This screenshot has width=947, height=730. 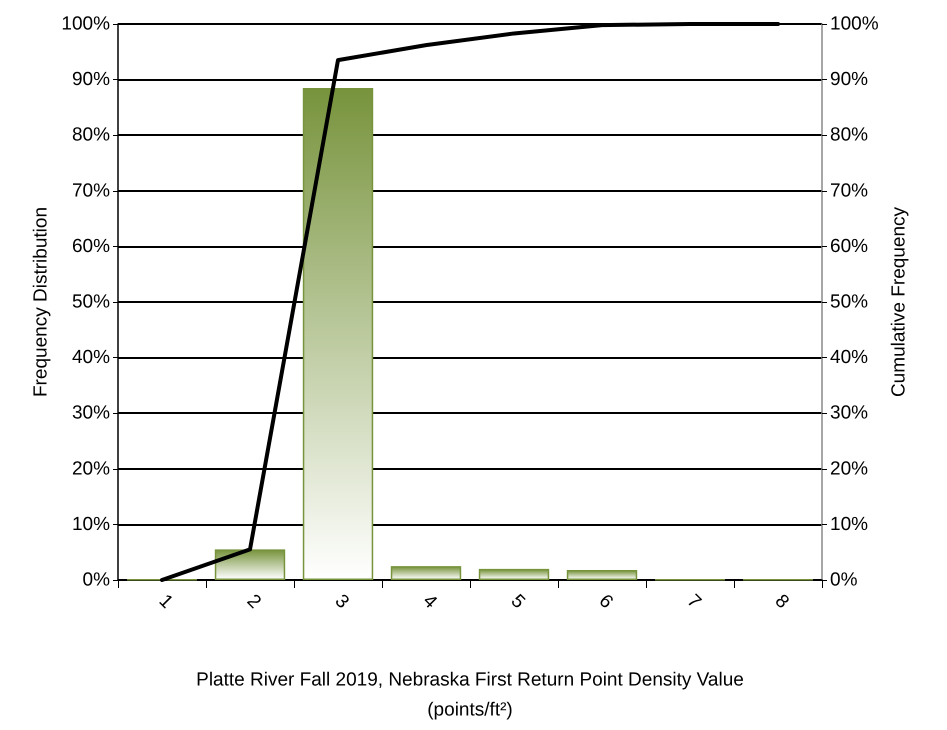 I want to click on y2-tick-label: 20%, so click(x=849, y=469).